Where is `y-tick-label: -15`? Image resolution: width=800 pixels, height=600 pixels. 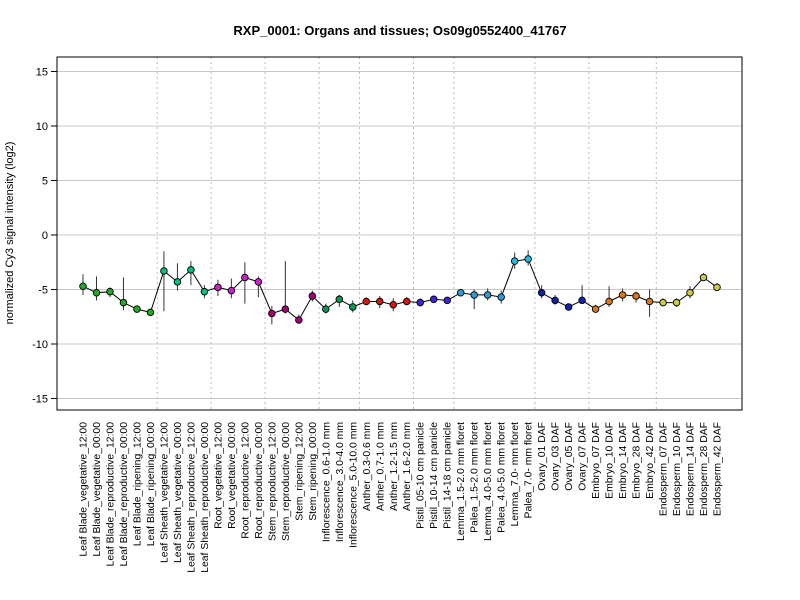 y-tick-label: -15 is located at coordinates (40, 400).